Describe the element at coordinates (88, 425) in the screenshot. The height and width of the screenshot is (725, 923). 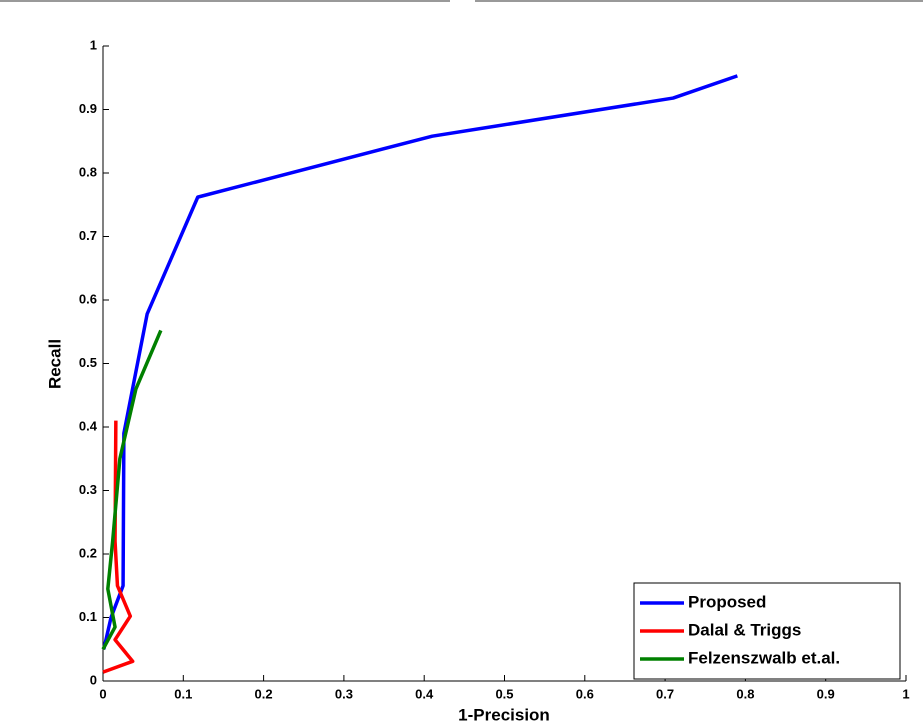
I see `y-tick-label: 0.4` at that location.